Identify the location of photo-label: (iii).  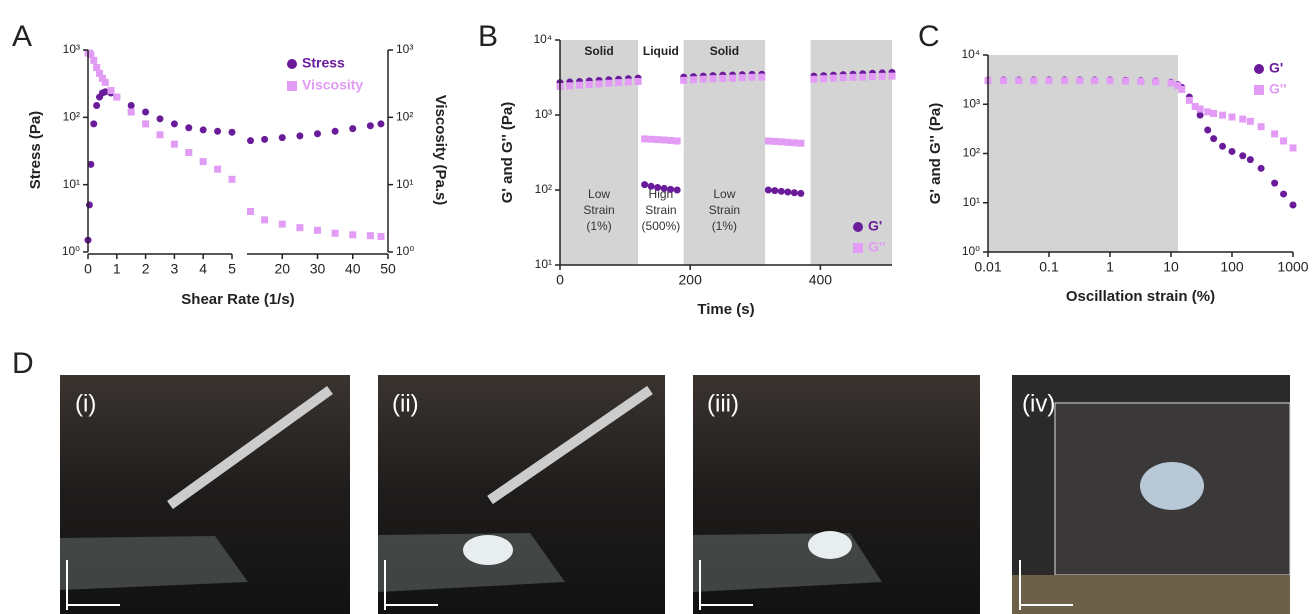
(723, 403).